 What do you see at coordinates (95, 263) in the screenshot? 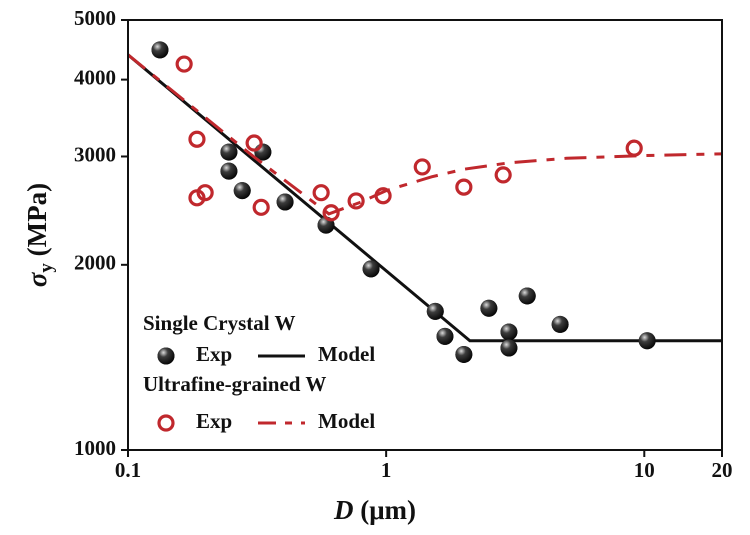
I see `y-tick-label: 2000` at bounding box center [95, 263].